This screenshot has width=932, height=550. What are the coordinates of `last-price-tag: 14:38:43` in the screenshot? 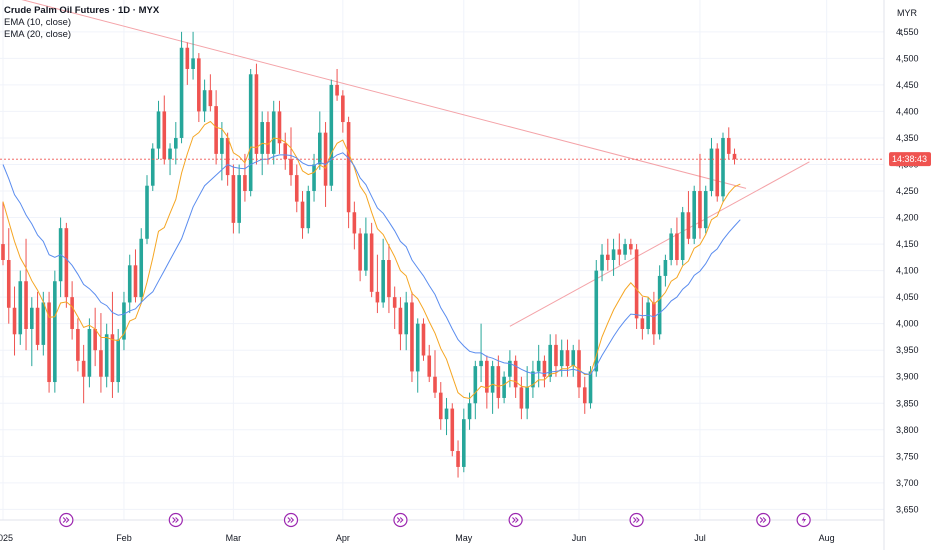 It's located at (910, 159).